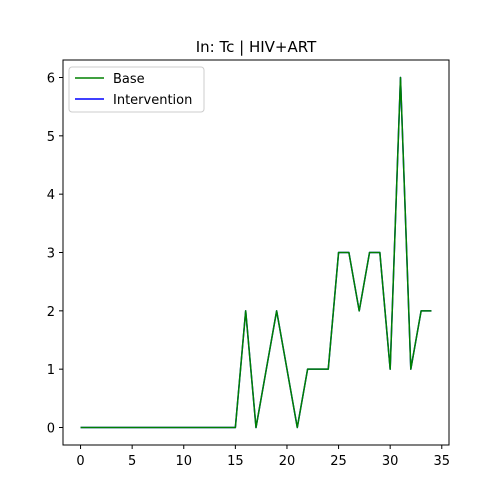  Describe the element at coordinates (390, 461) in the screenshot. I see `x-tick-label: 30` at that location.